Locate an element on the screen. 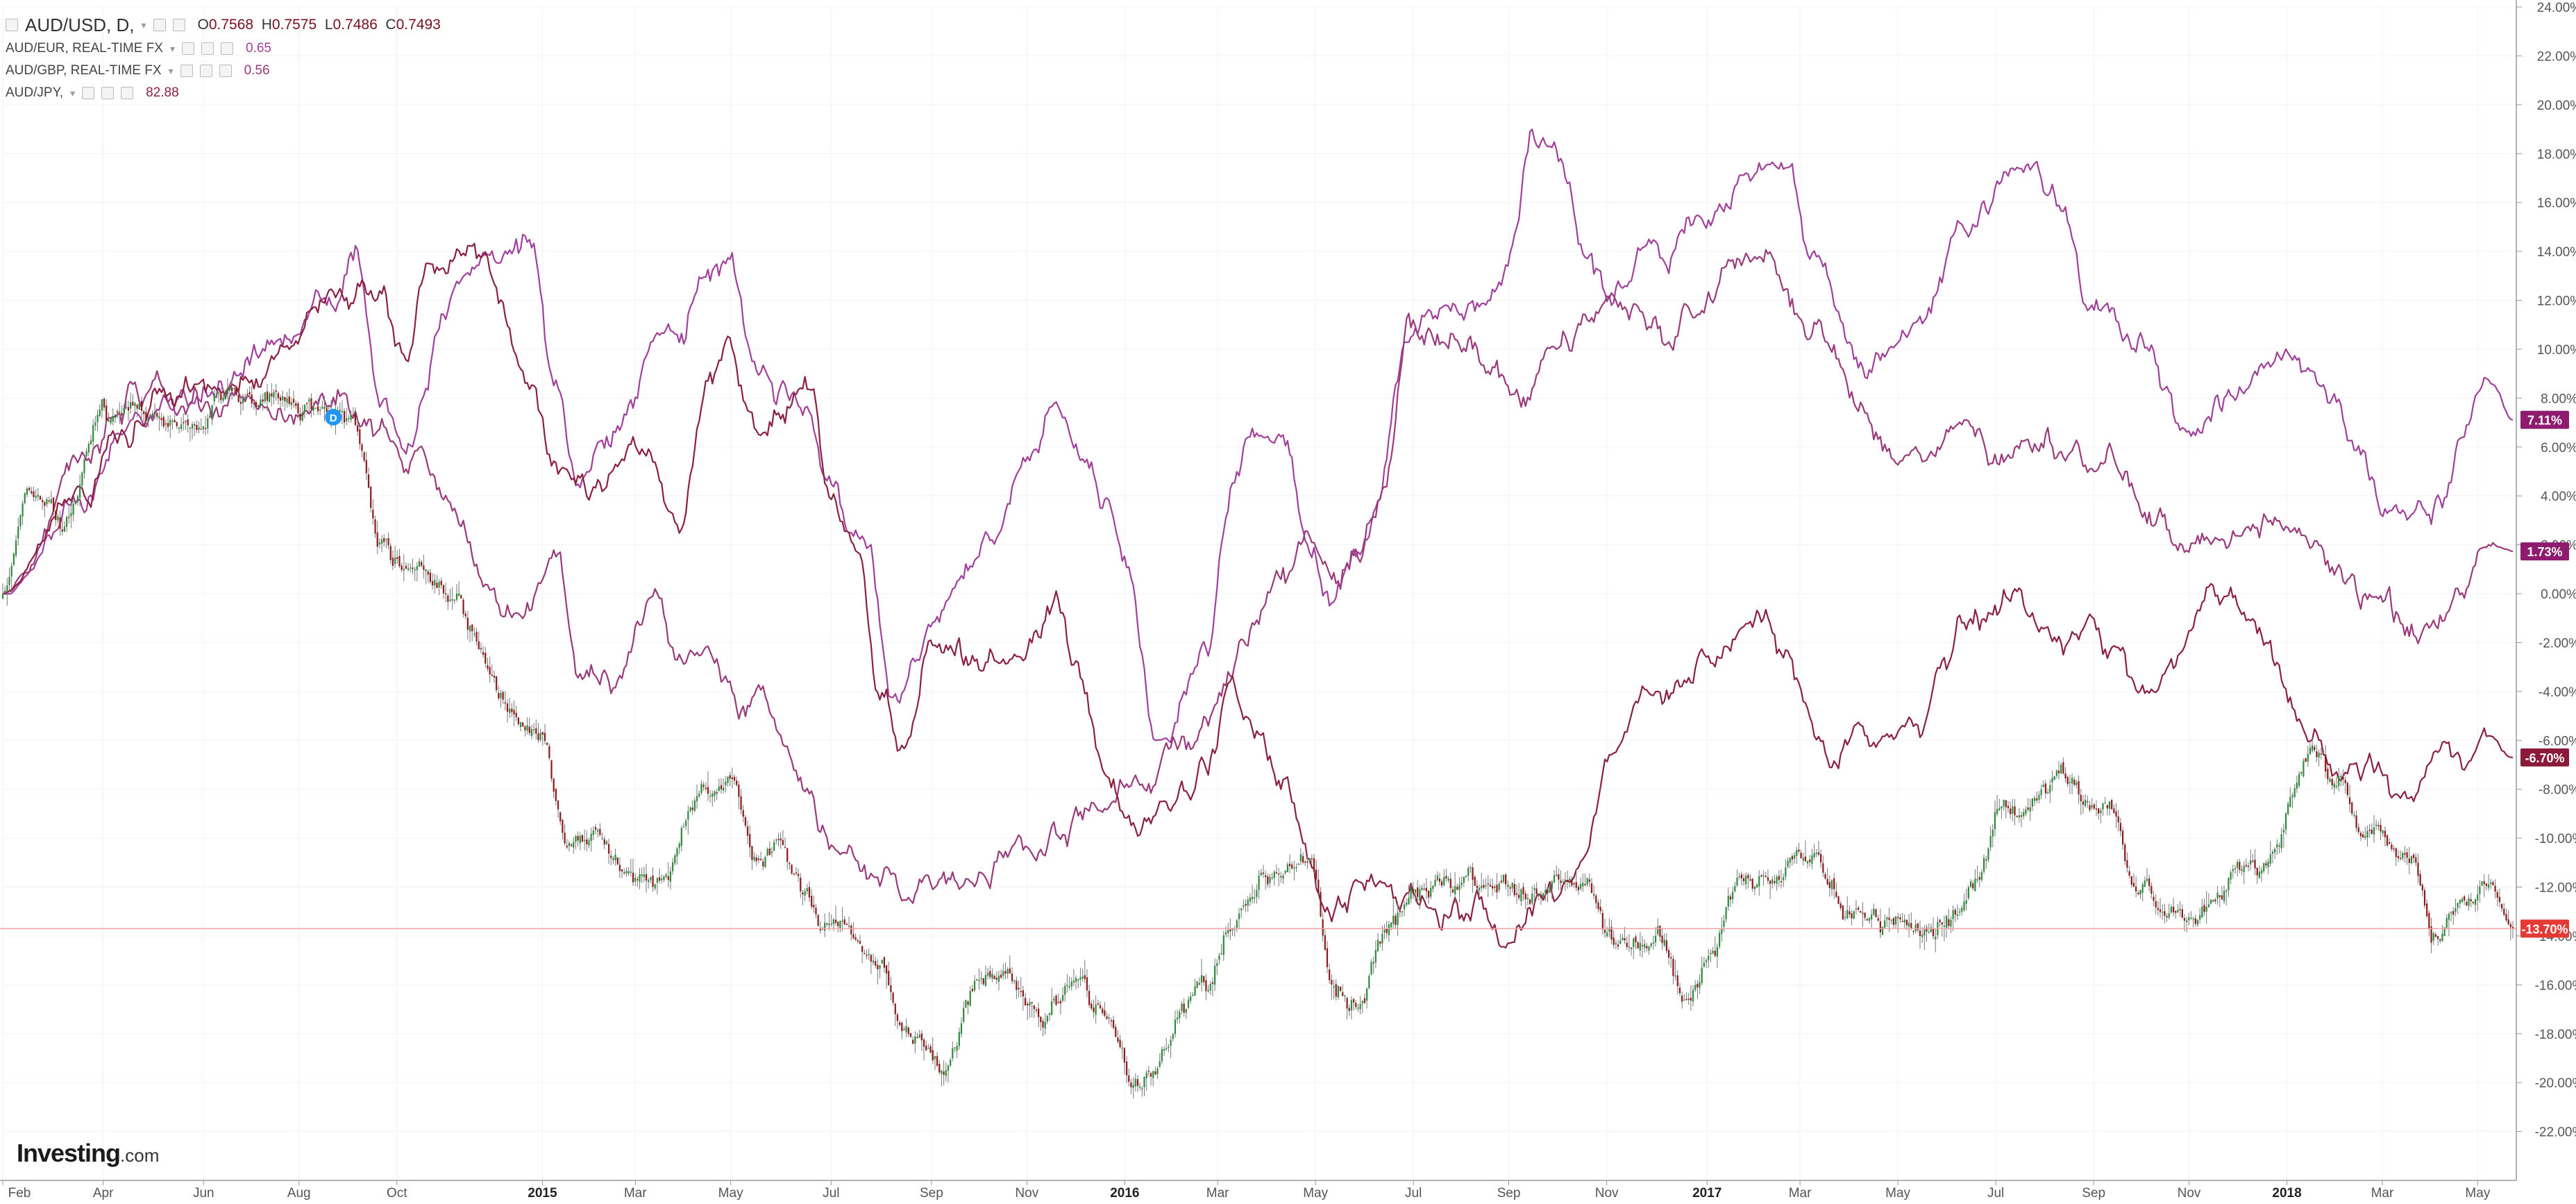  x-tick-label: Jun is located at coordinates (203, 1194).